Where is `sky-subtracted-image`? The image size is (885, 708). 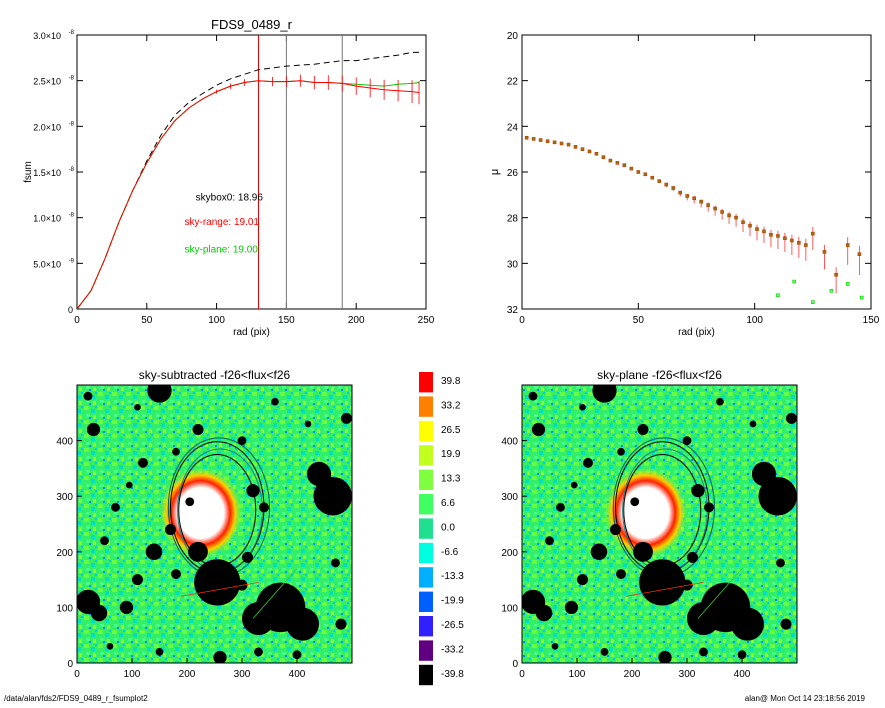 sky-subtracted-image is located at coordinates (214, 524).